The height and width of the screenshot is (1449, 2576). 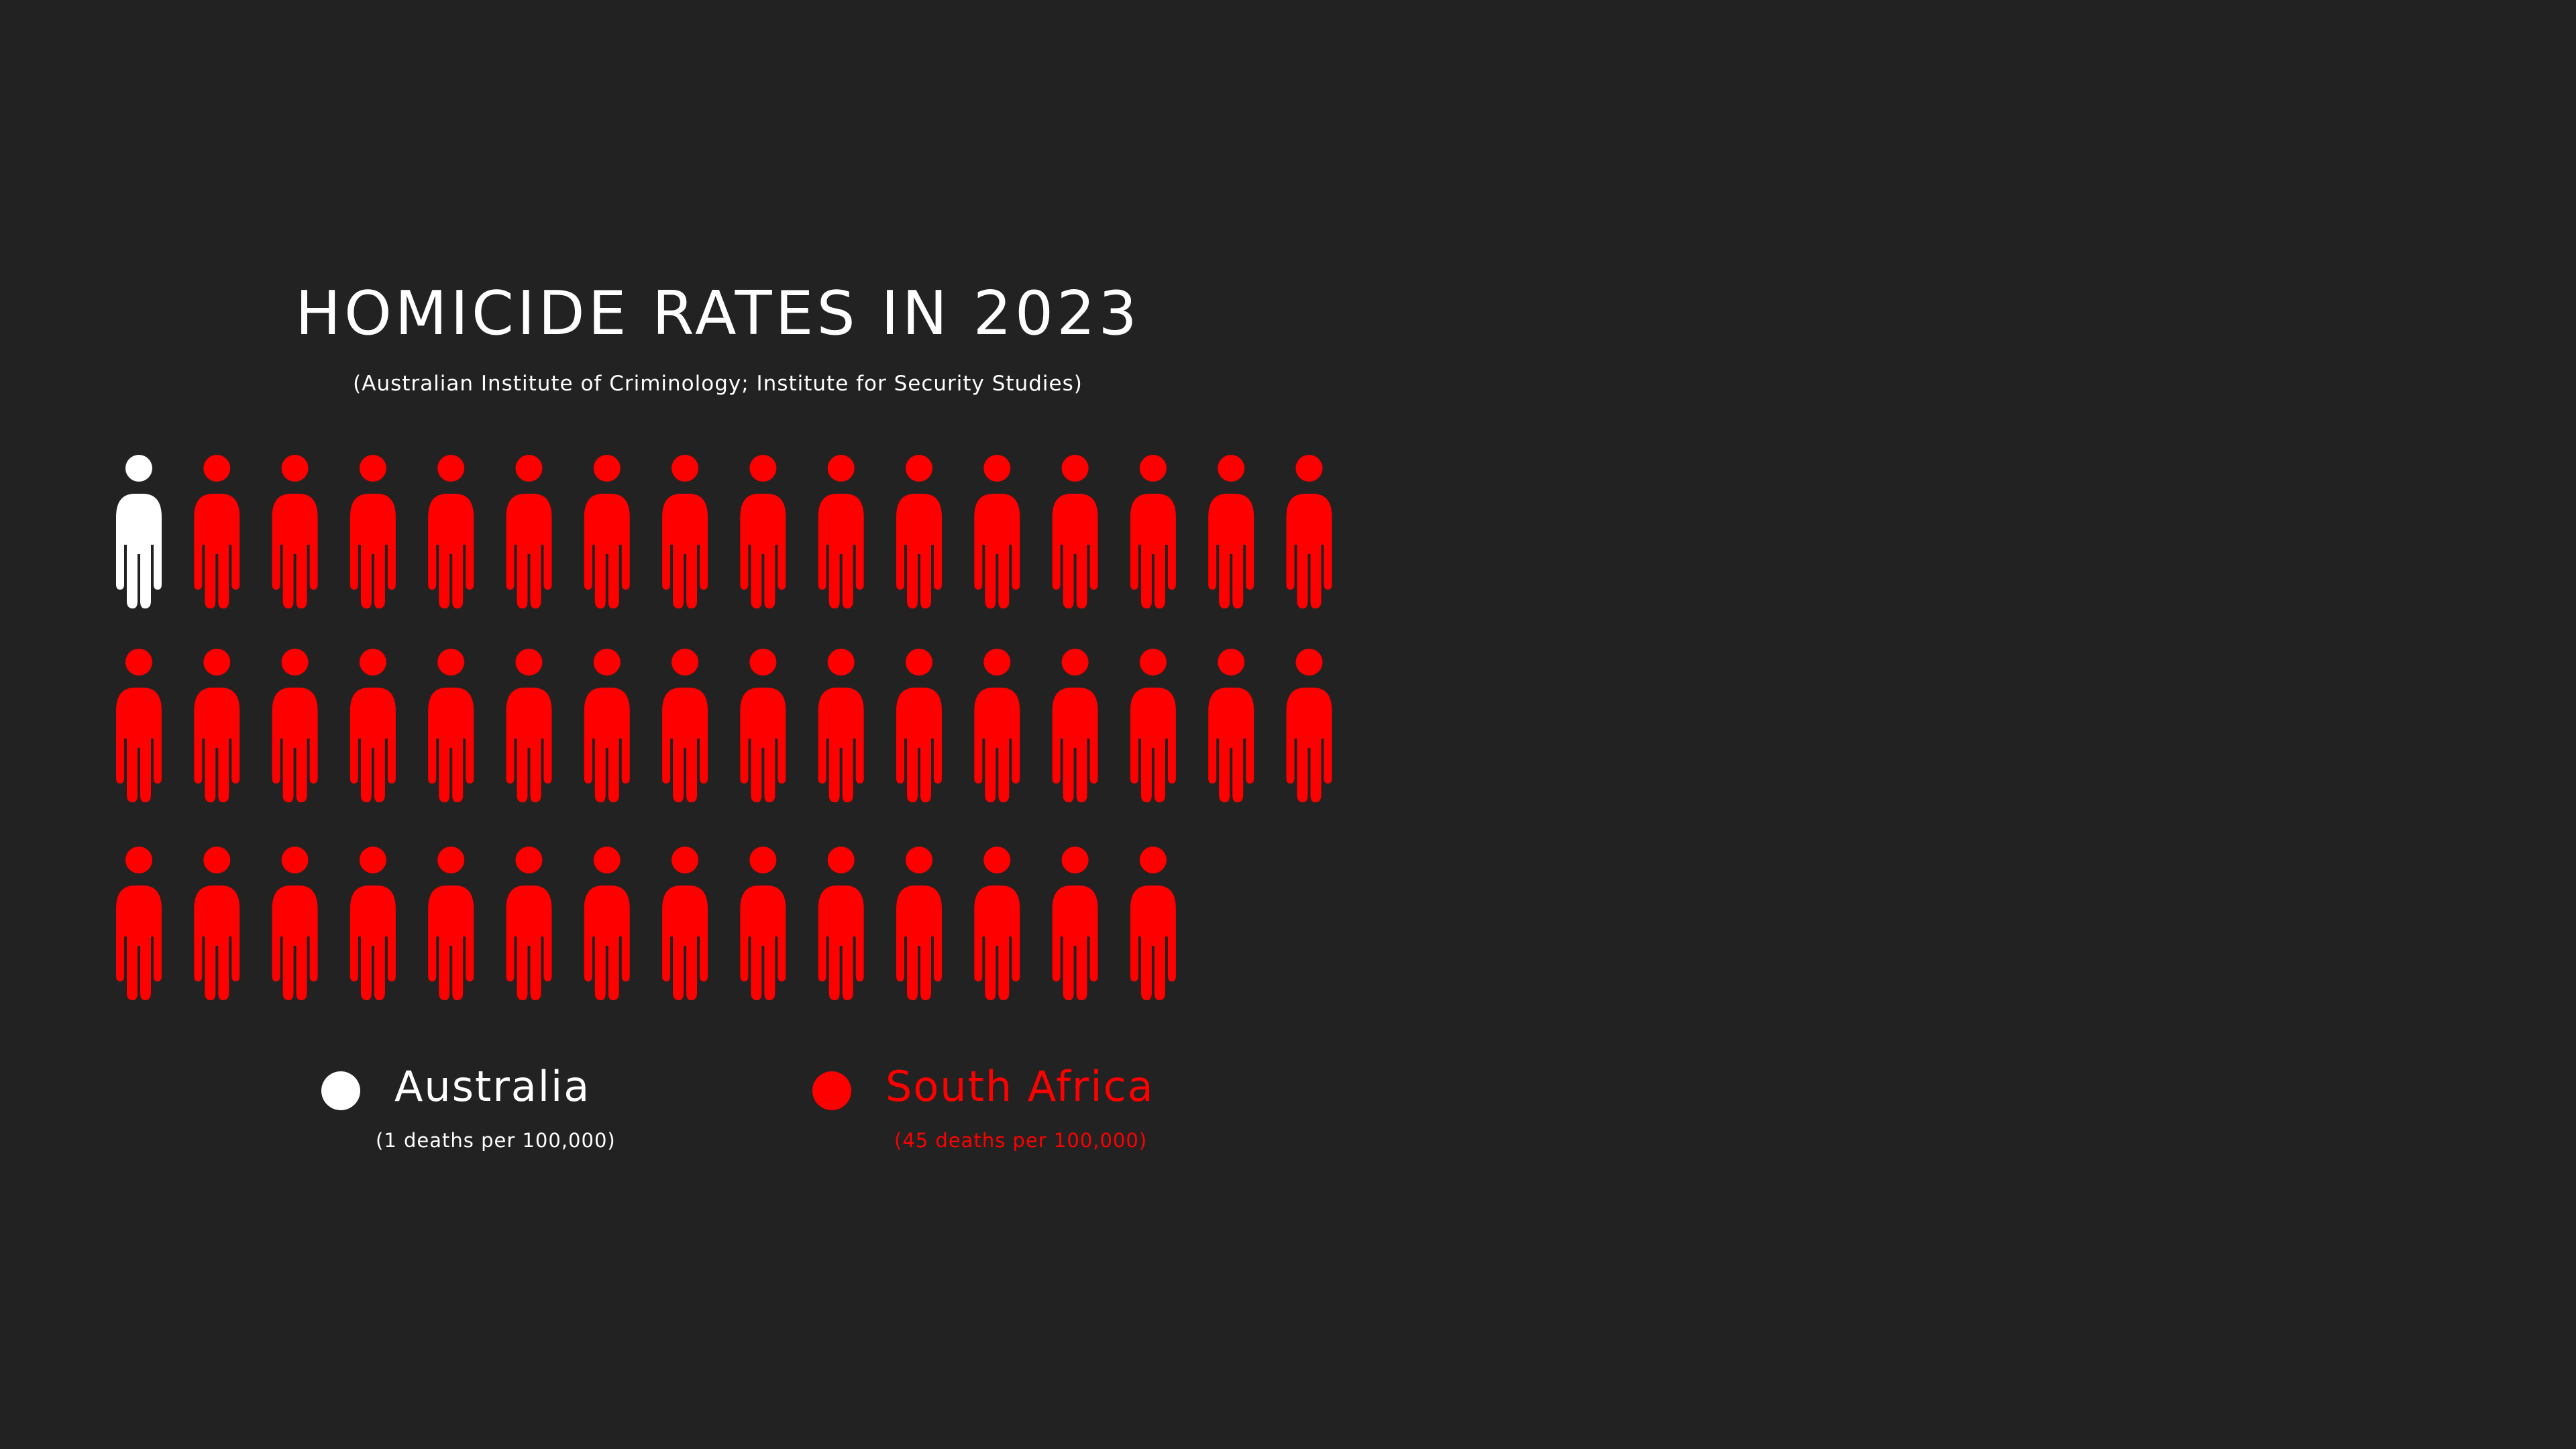 I want to click on legend-dot-south-africa, so click(x=831, y=1090).